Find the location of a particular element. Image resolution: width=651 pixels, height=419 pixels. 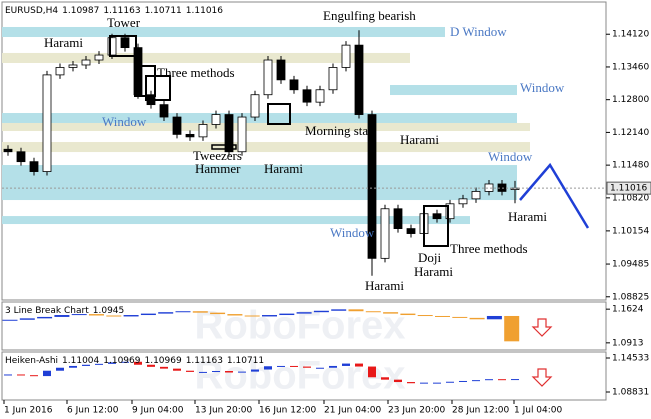

pattern-box is located at coordinates (224, 147).